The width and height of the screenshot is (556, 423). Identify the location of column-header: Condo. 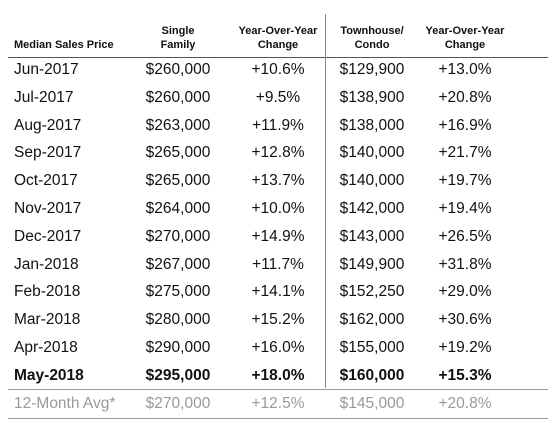
(372, 45).